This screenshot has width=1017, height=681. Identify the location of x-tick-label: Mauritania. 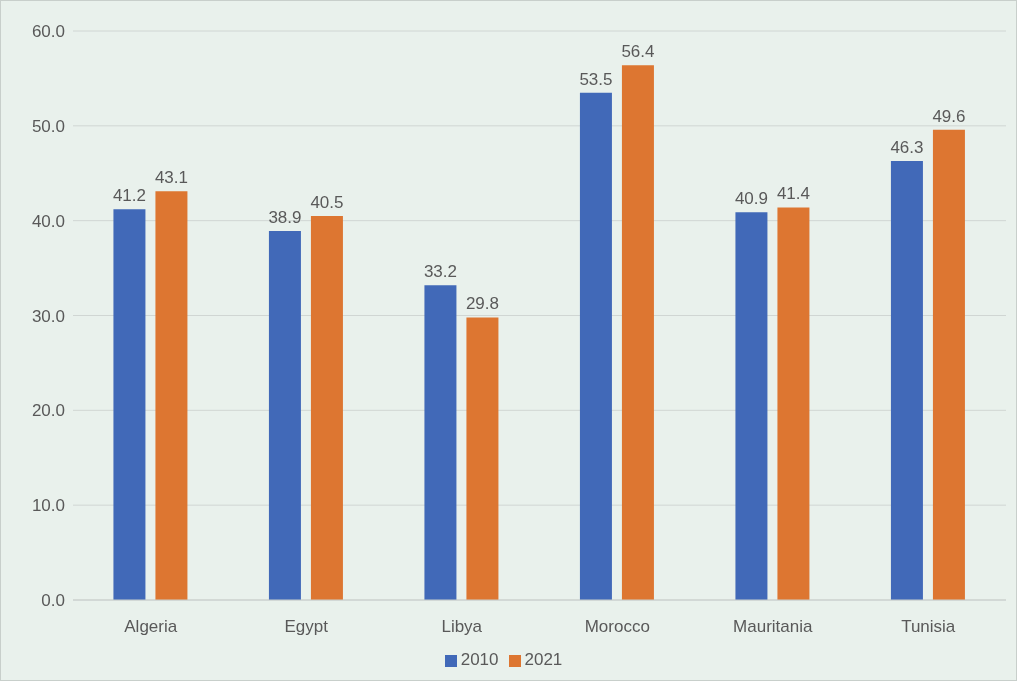
(773, 627).